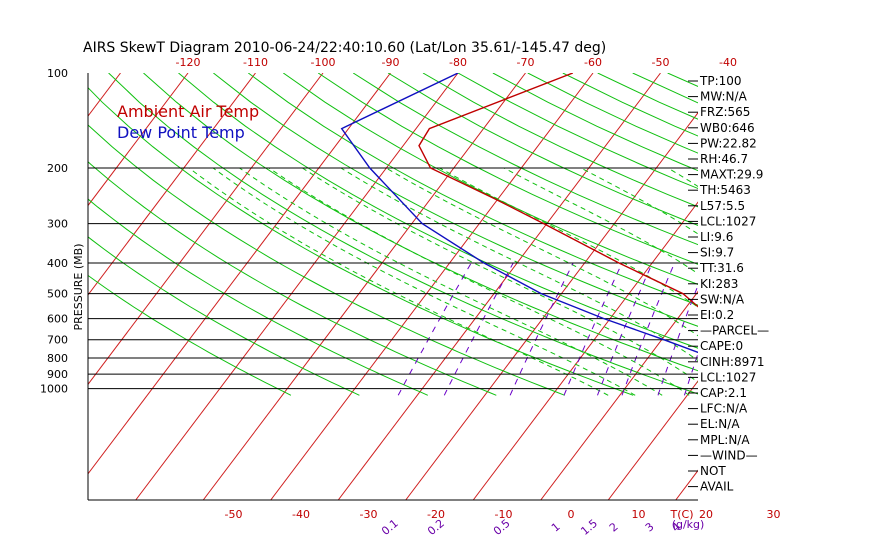  Describe the element at coordinates (57, 294) in the screenshot. I see `pressure-tick-label: 500` at that location.